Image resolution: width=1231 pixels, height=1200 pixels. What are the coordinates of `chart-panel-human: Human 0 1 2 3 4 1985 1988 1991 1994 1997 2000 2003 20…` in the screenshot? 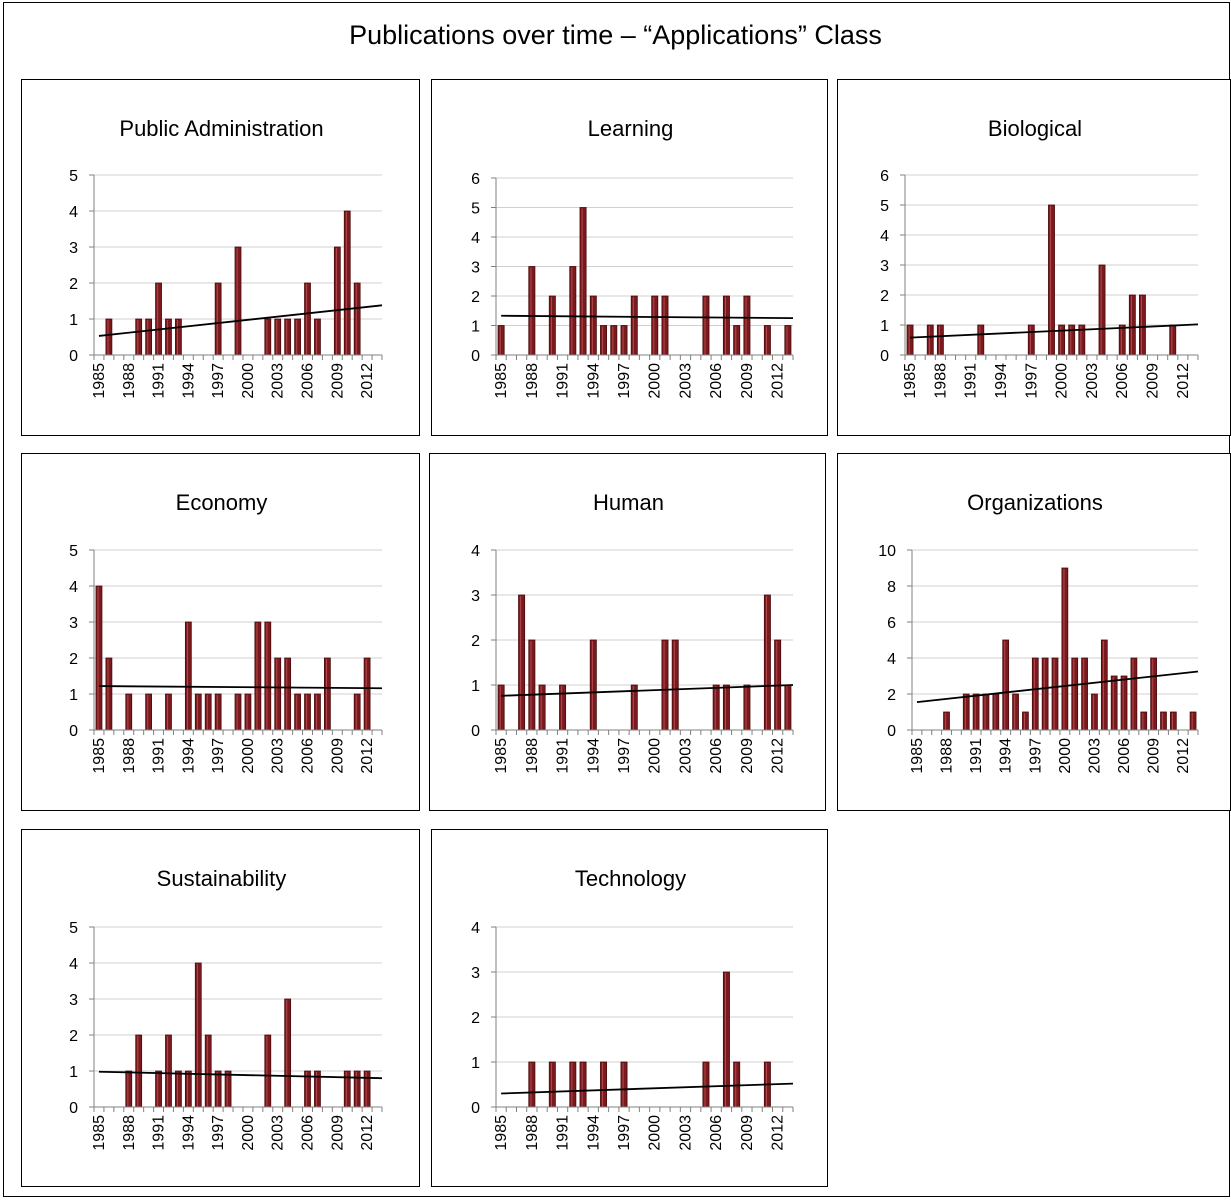 It's located at (627, 632).